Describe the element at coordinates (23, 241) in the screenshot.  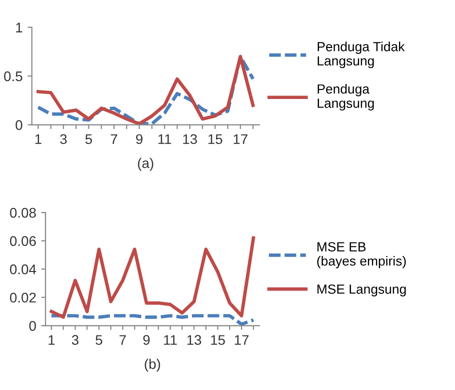
I see `y-tick-label: 0.06` at that location.